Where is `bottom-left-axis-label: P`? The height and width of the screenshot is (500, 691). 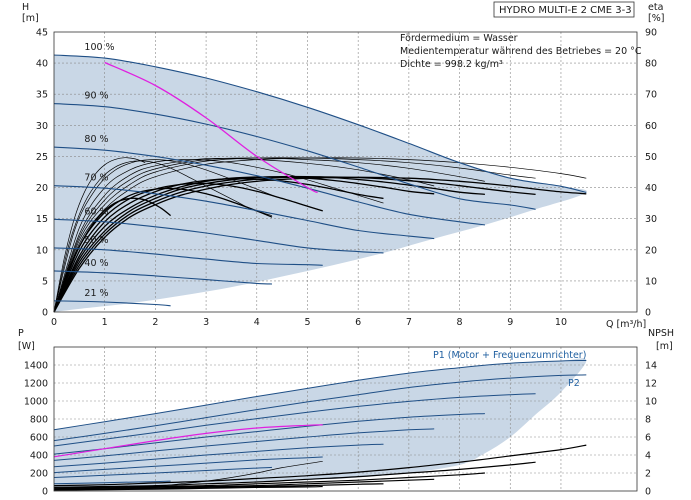 bottom-left-axis-label: P is located at coordinates (21, 333).